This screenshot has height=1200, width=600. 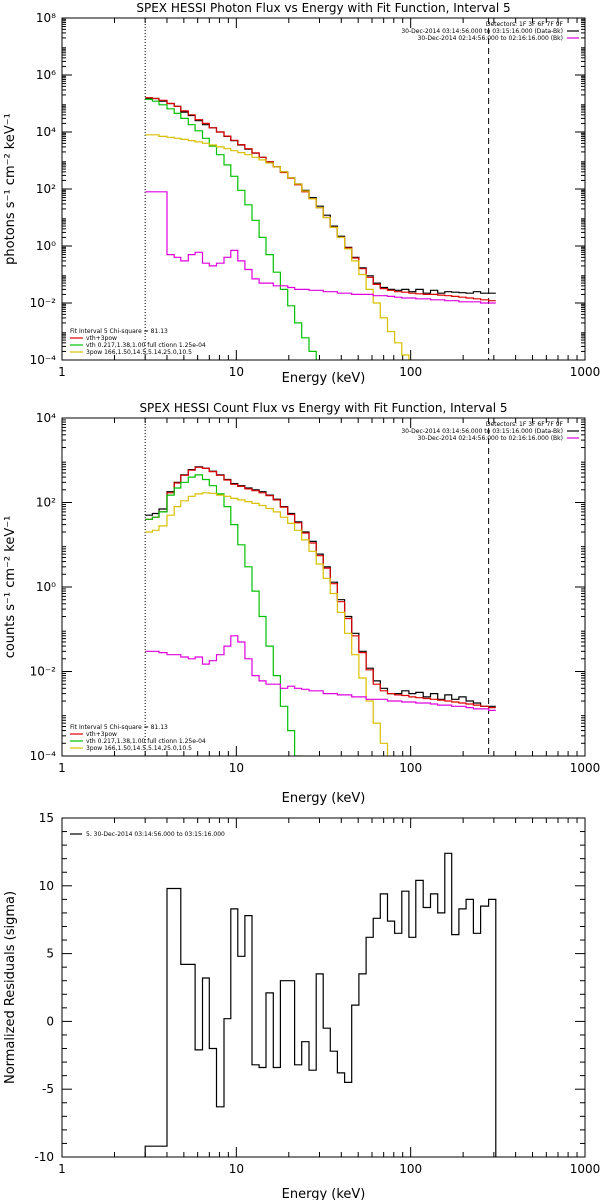 I want to click on y-tick-label: -10, so click(x=44, y=1157).